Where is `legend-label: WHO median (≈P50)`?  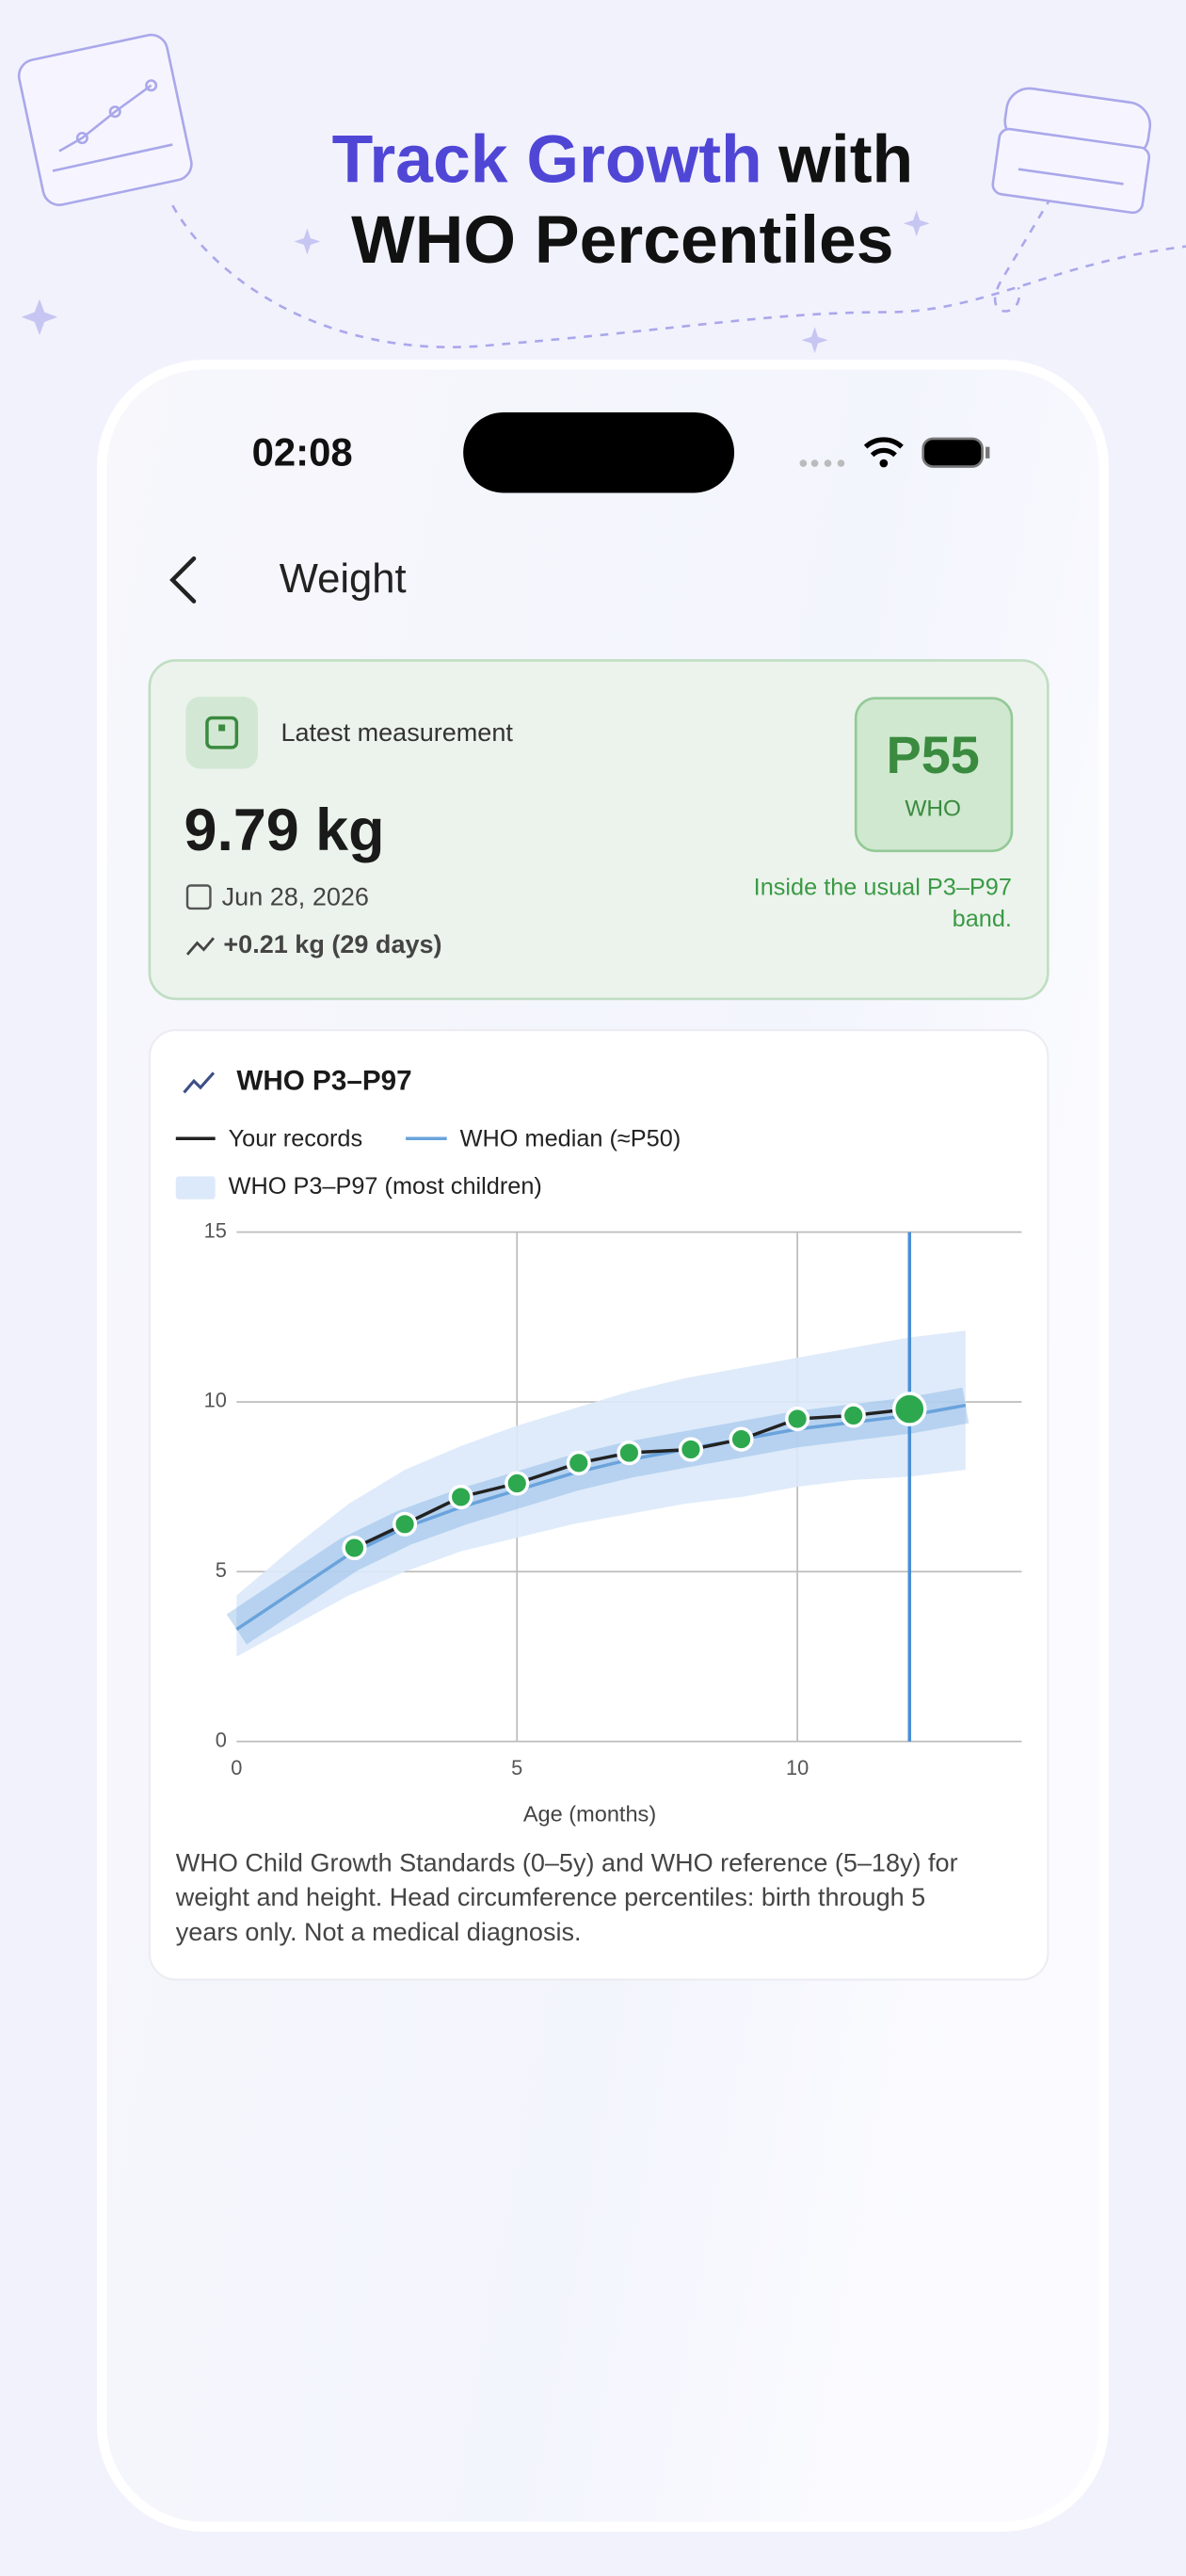 legend-label: WHO median (≈P50) is located at coordinates (570, 1139).